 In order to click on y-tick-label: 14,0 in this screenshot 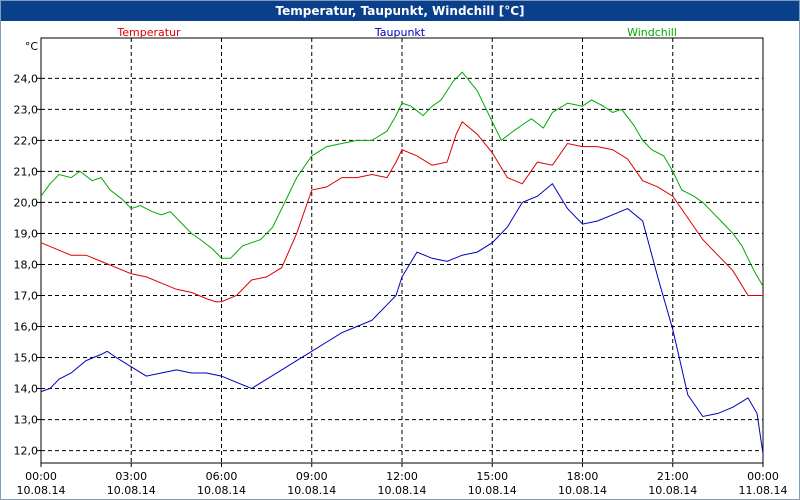, I will do `click(26, 389)`.